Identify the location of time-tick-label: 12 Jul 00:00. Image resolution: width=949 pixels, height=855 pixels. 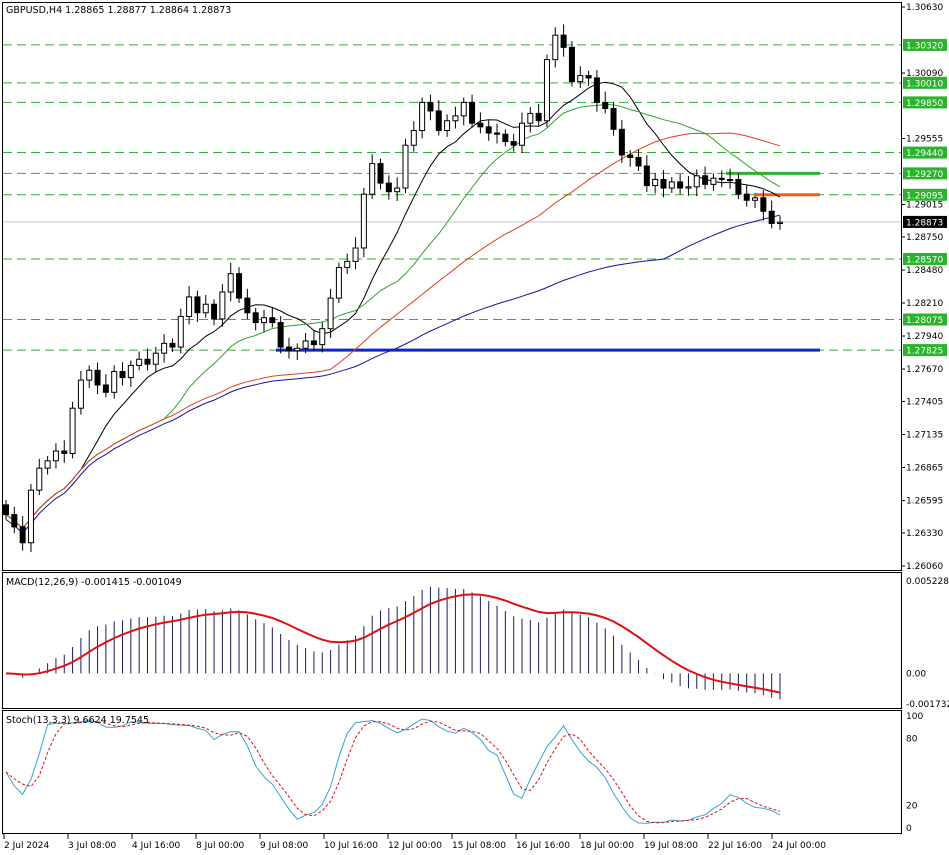
(415, 846).